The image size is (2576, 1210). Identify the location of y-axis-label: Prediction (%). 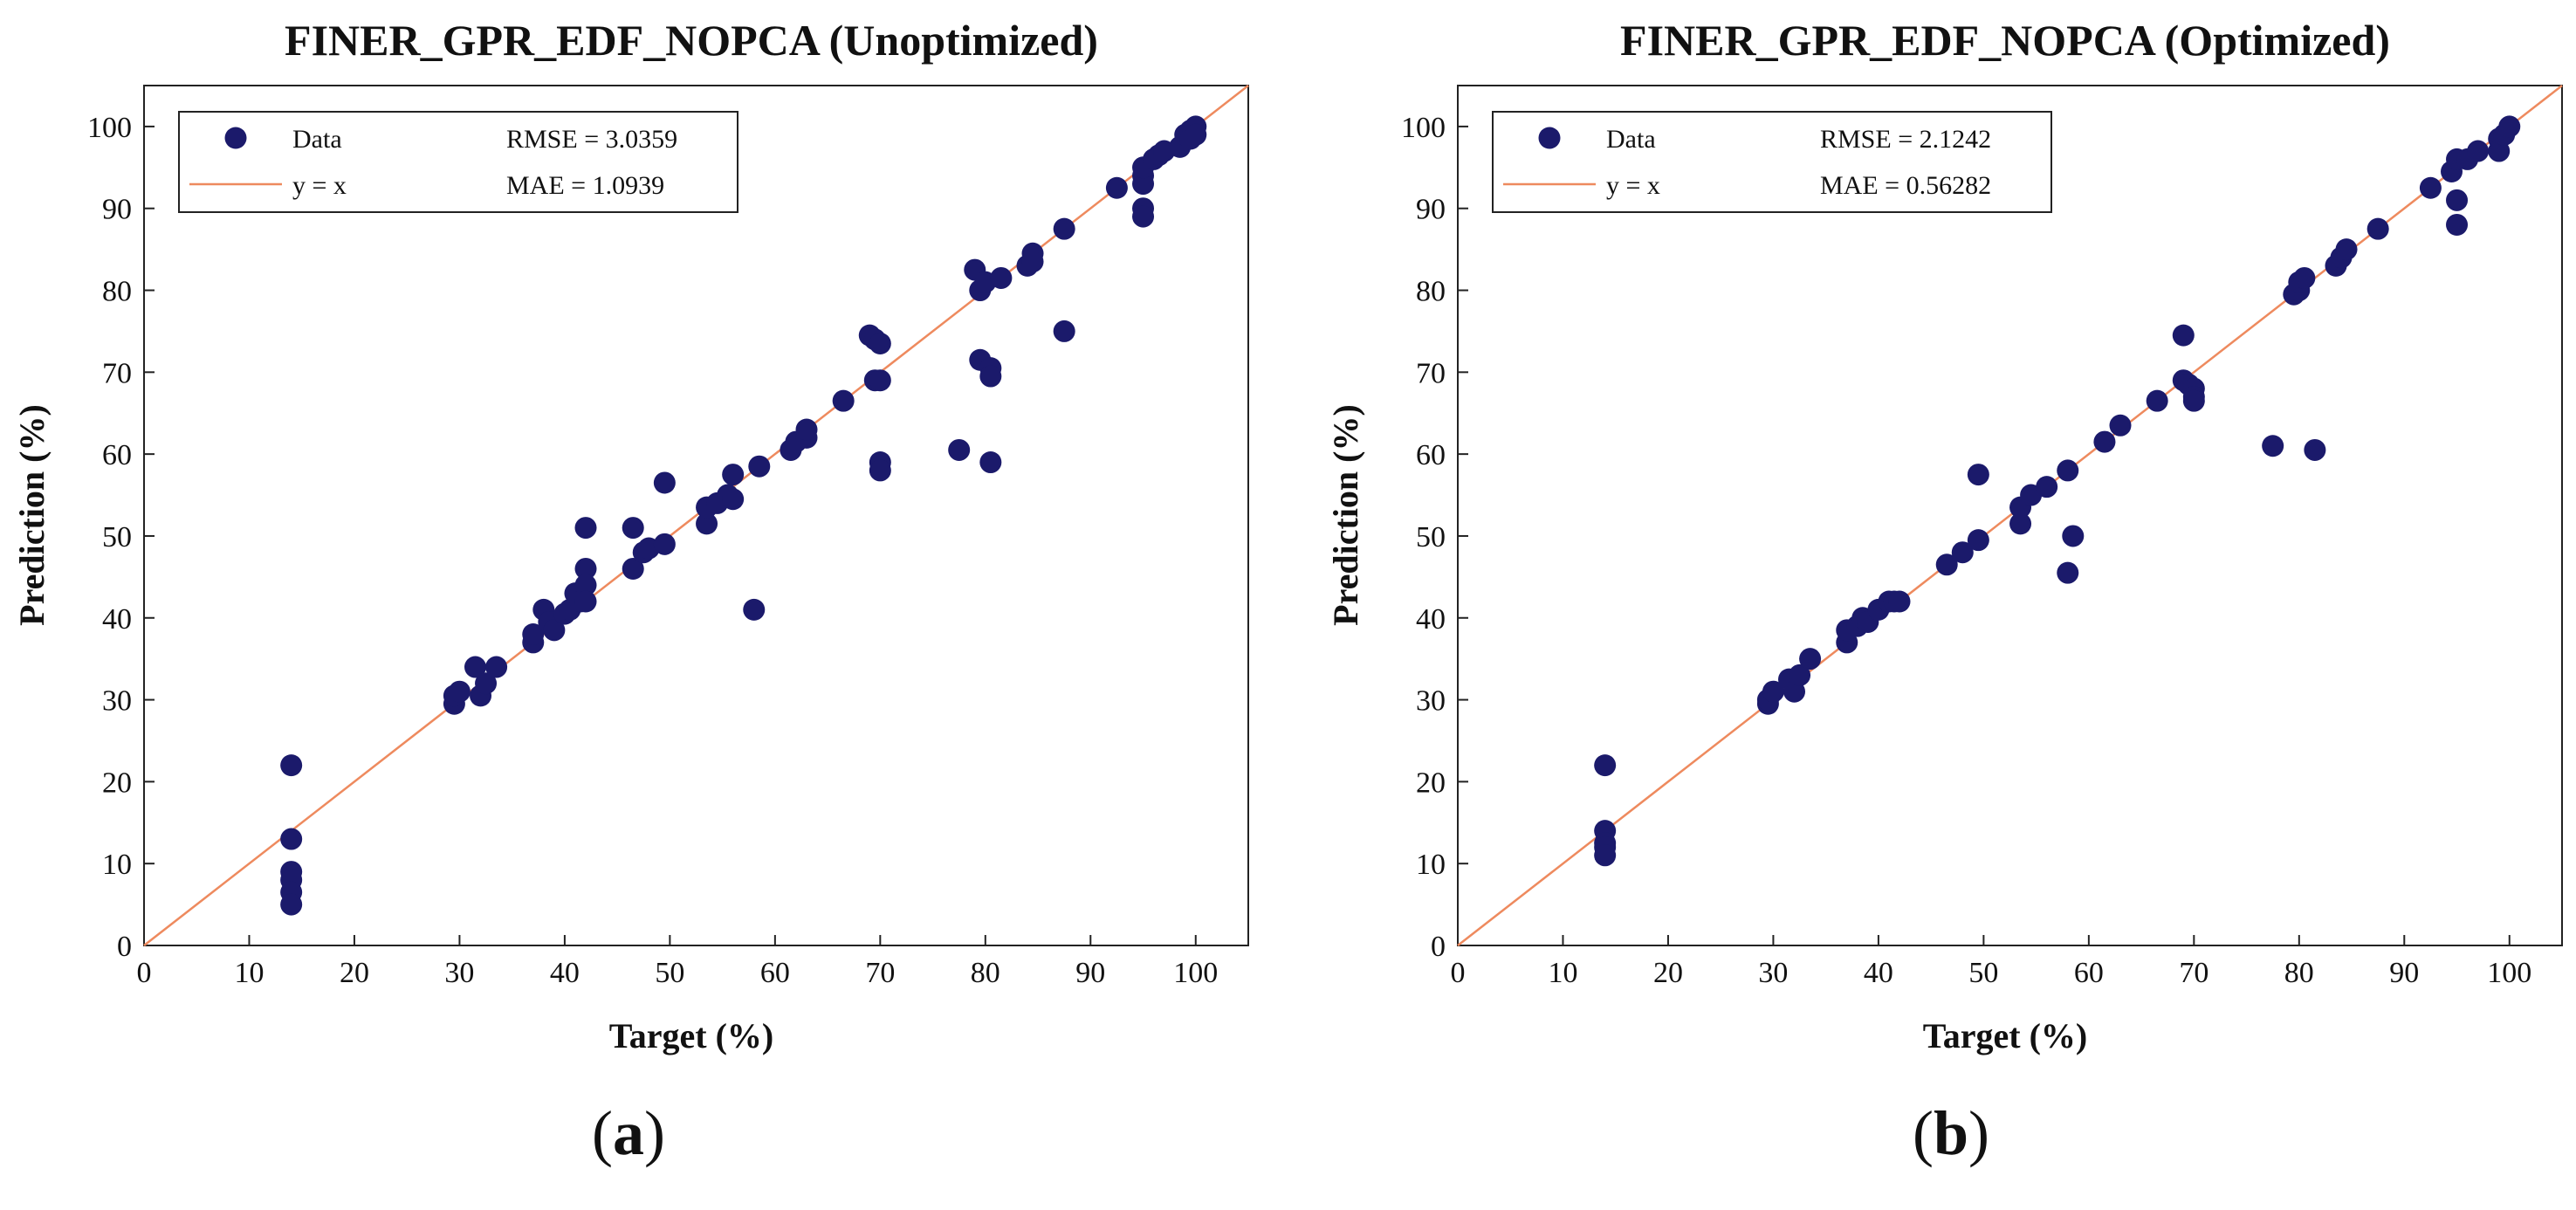
(32, 515).